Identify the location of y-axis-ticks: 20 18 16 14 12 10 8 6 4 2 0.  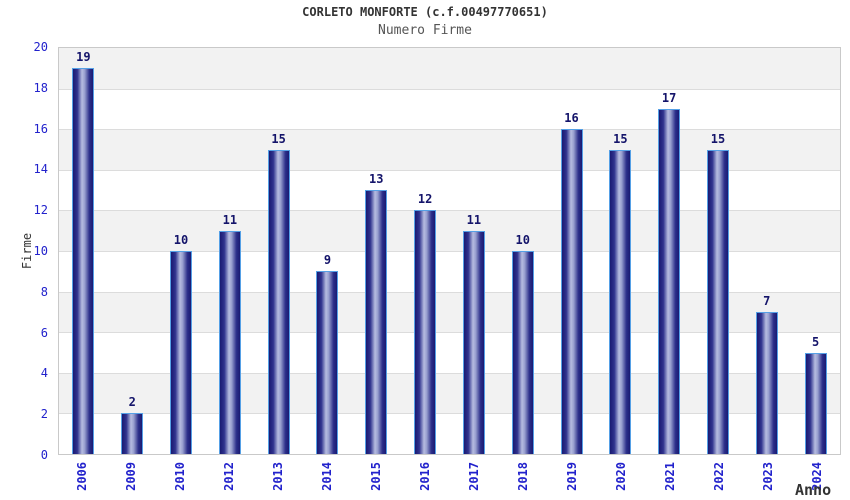
(28, 251).